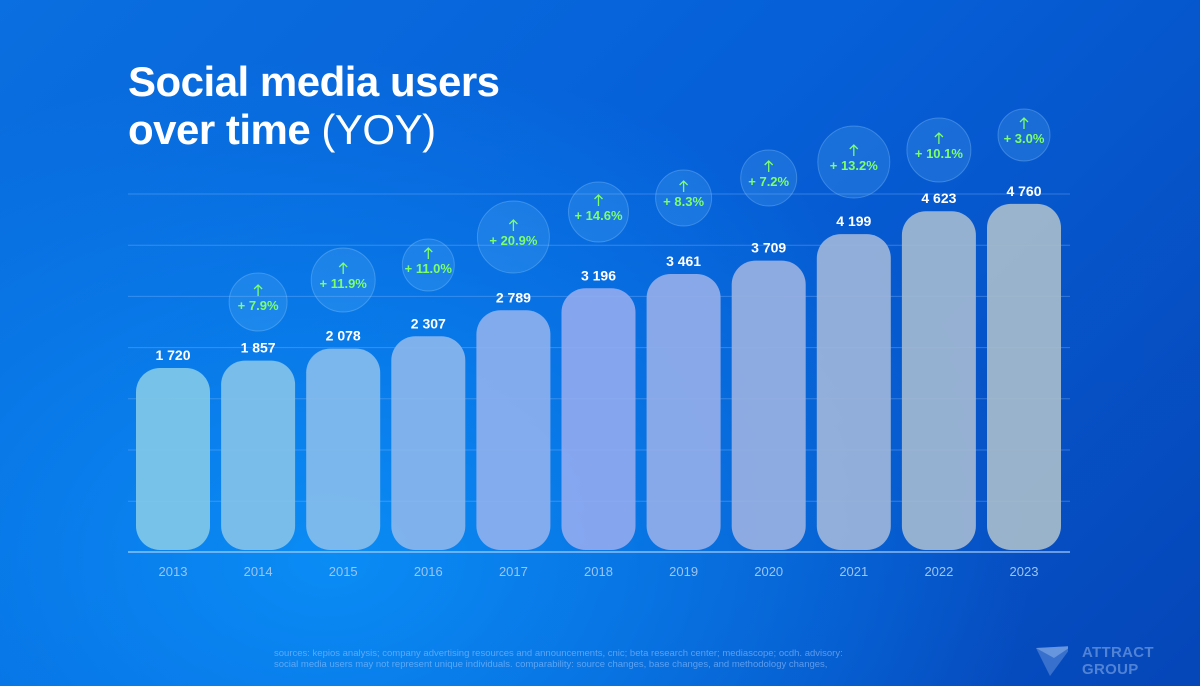  Describe the element at coordinates (429, 268) in the screenshot. I see `yoy-label: + 11.0%` at that location.